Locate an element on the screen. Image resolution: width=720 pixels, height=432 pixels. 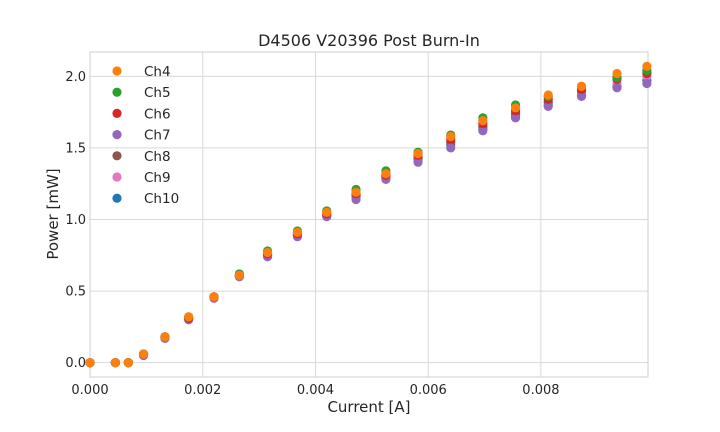
x-tick-label: 0.004 is located at coordinates (315, 390).